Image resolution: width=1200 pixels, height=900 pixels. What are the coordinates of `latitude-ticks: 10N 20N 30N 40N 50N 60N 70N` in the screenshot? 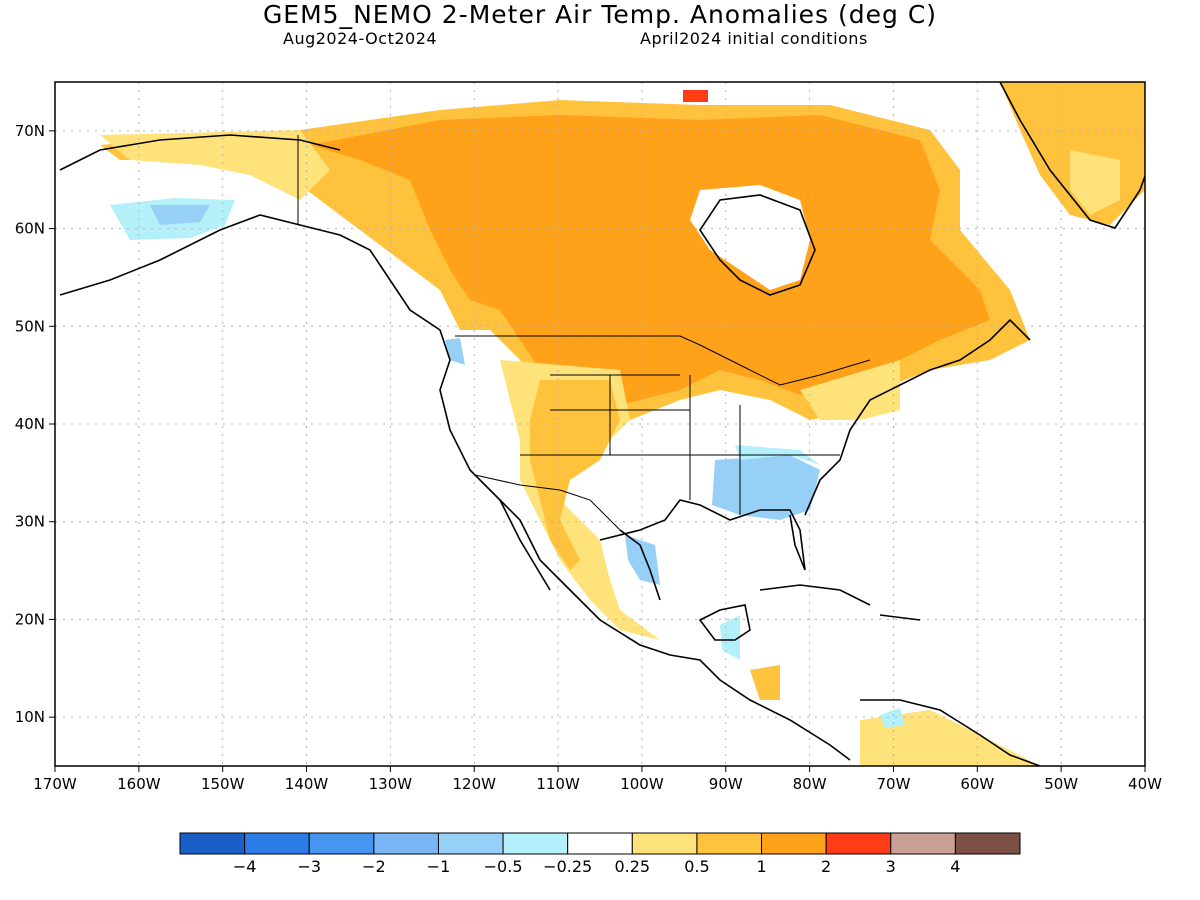 It's located at (35, 424).